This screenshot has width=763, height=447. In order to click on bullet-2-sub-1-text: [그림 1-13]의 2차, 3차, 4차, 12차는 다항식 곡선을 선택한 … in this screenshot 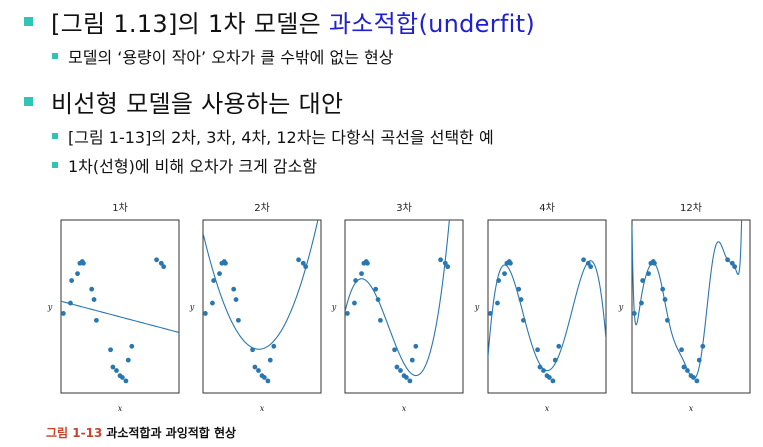, I will do `click(281, 137)`.